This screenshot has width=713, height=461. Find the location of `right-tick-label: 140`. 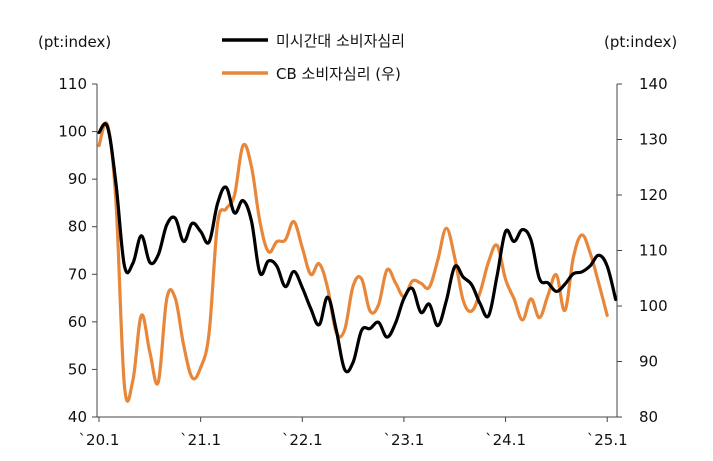

right-tick-label: 140 is located at coordinates (653, 84).